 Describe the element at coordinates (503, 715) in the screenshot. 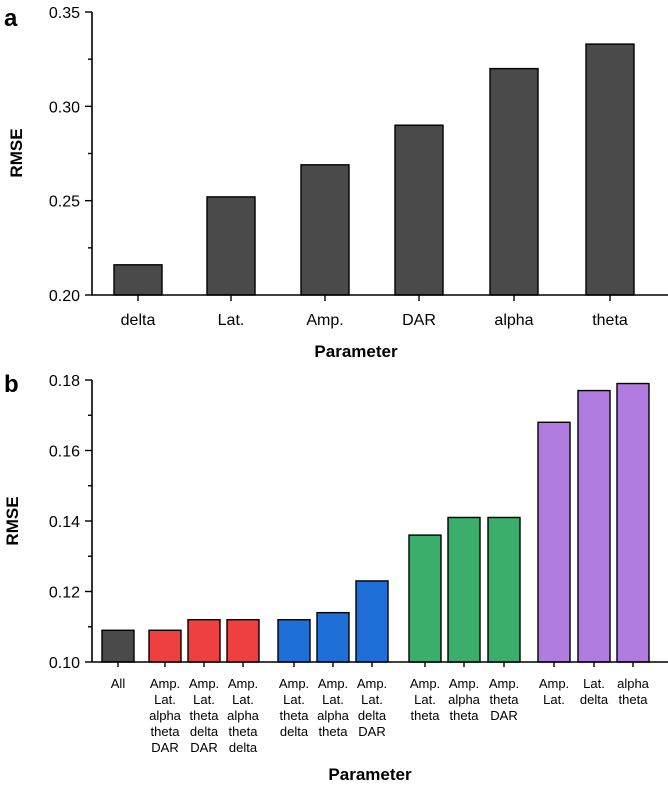

I see `panel-b-x-tick-label-9-2: DAR` at that location.